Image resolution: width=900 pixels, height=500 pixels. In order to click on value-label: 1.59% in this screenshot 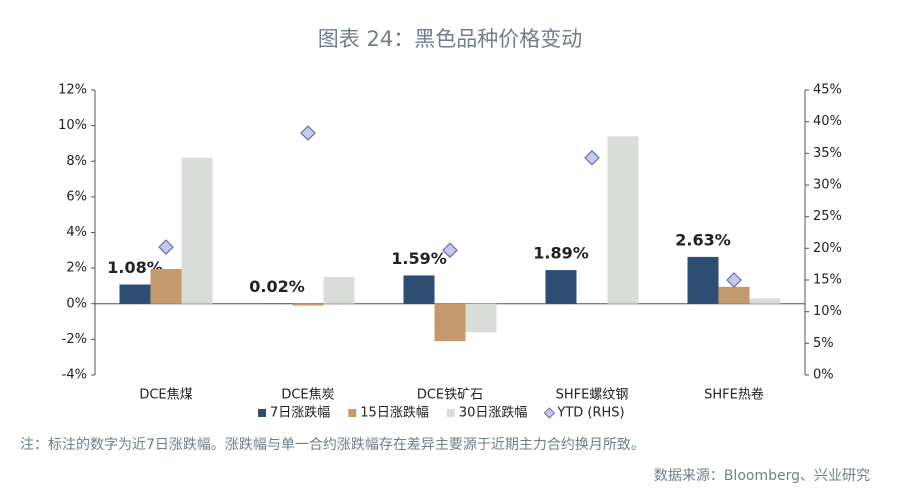, I will do `click(419, 258)`.